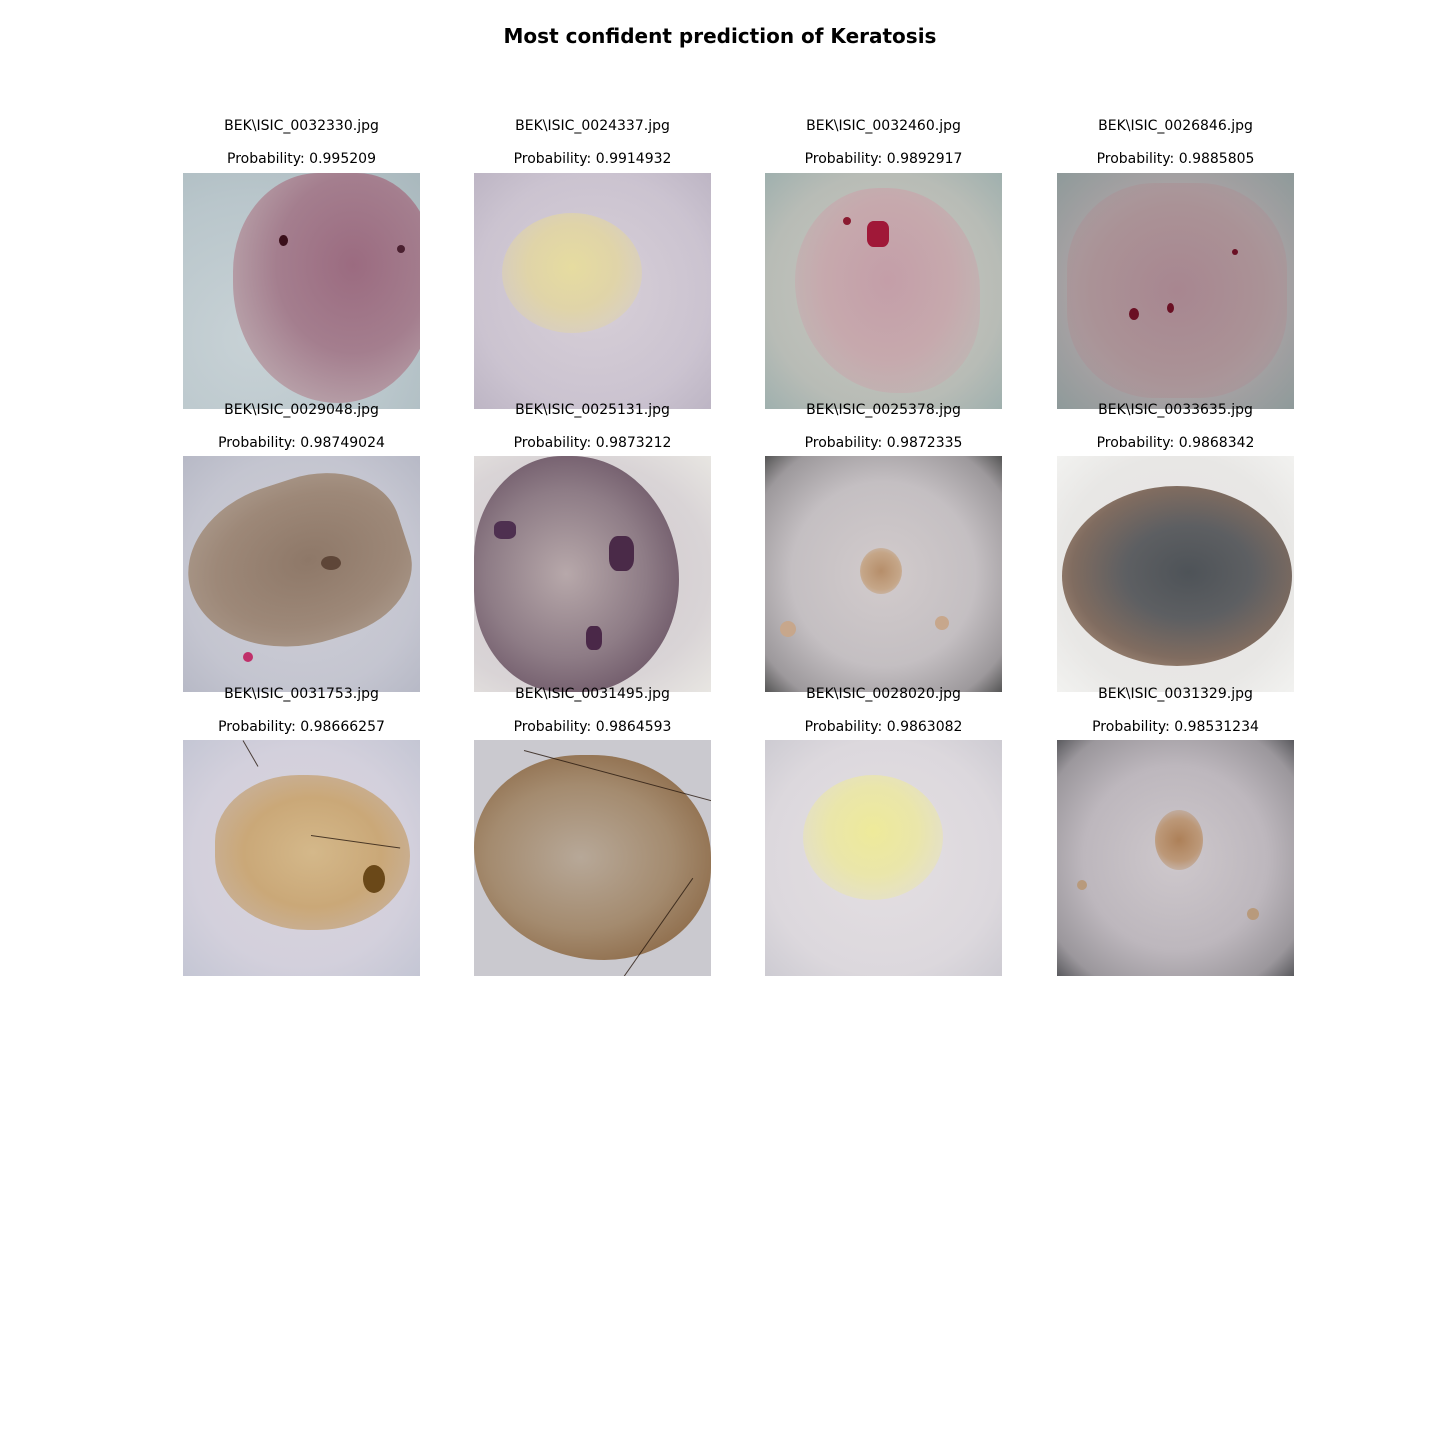 Image resolution: width=1440 pixels, height=1440 pixels. Describe the element at coordinates (592, 694) in the screenshot. I see `image-filename: BEK\ISIC_0031495.jpg` at that location.